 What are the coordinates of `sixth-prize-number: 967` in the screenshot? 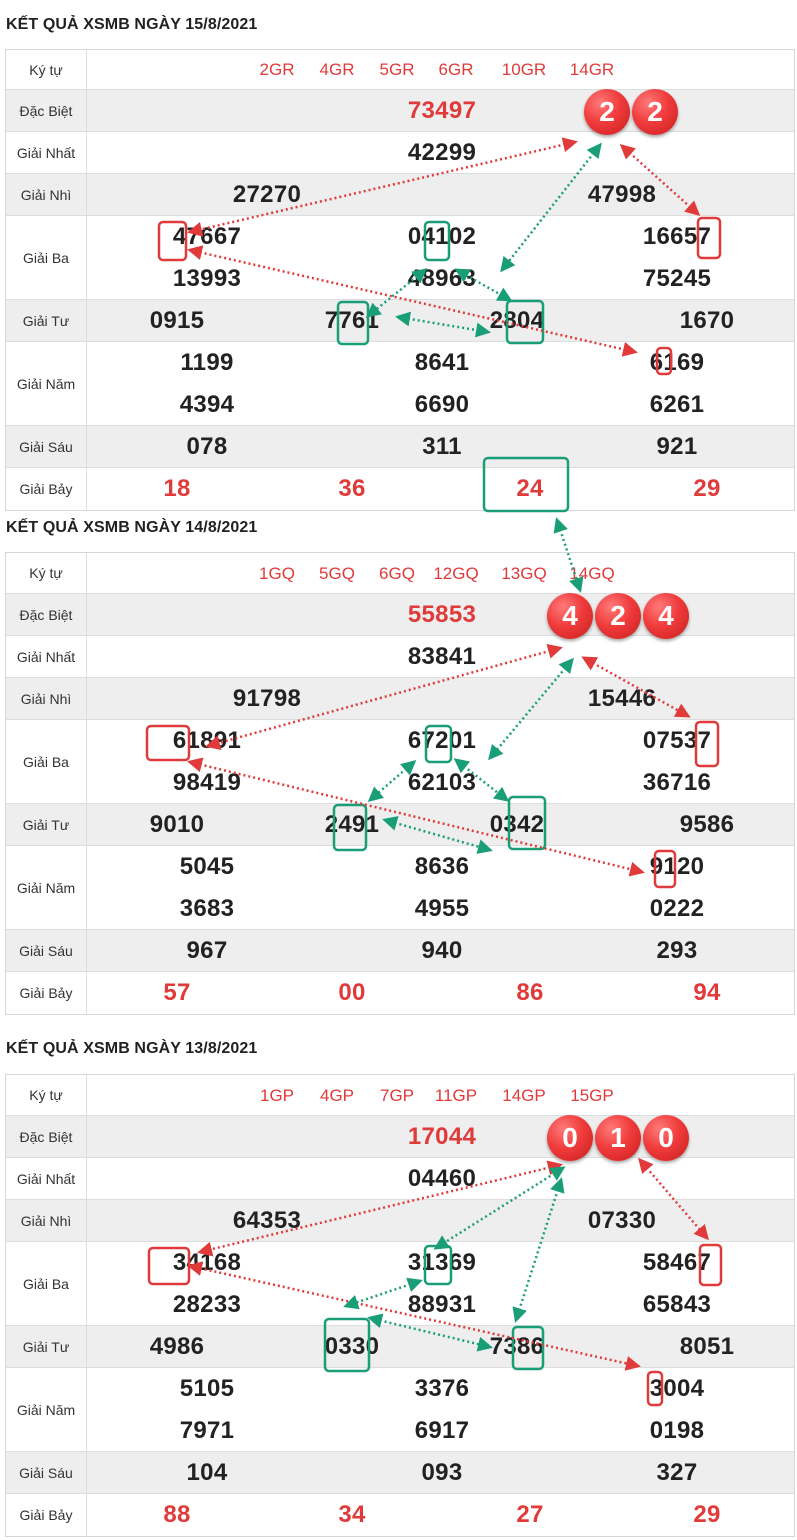 It's located at (207, 950).